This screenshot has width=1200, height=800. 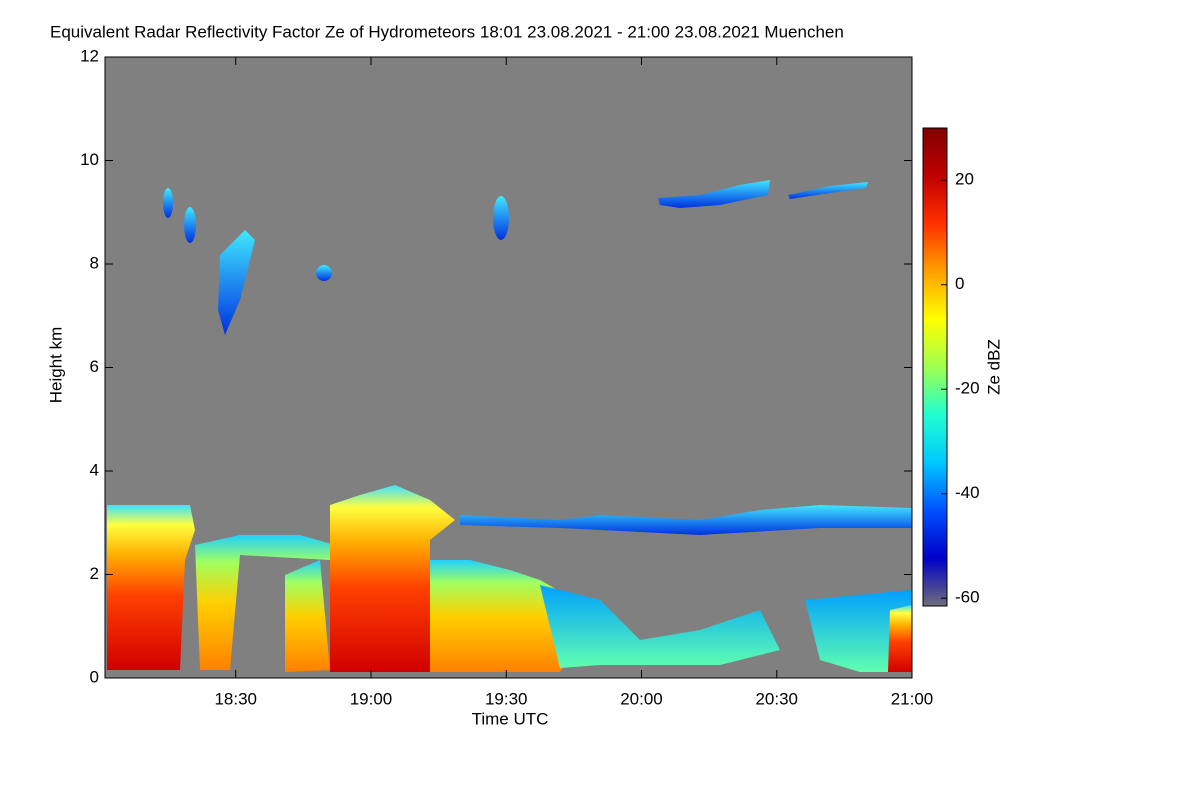 What do you see at coordinates (94, 676) in the screenshot?
I see `y-tick-label: 0` at bounding box center [94, 676].